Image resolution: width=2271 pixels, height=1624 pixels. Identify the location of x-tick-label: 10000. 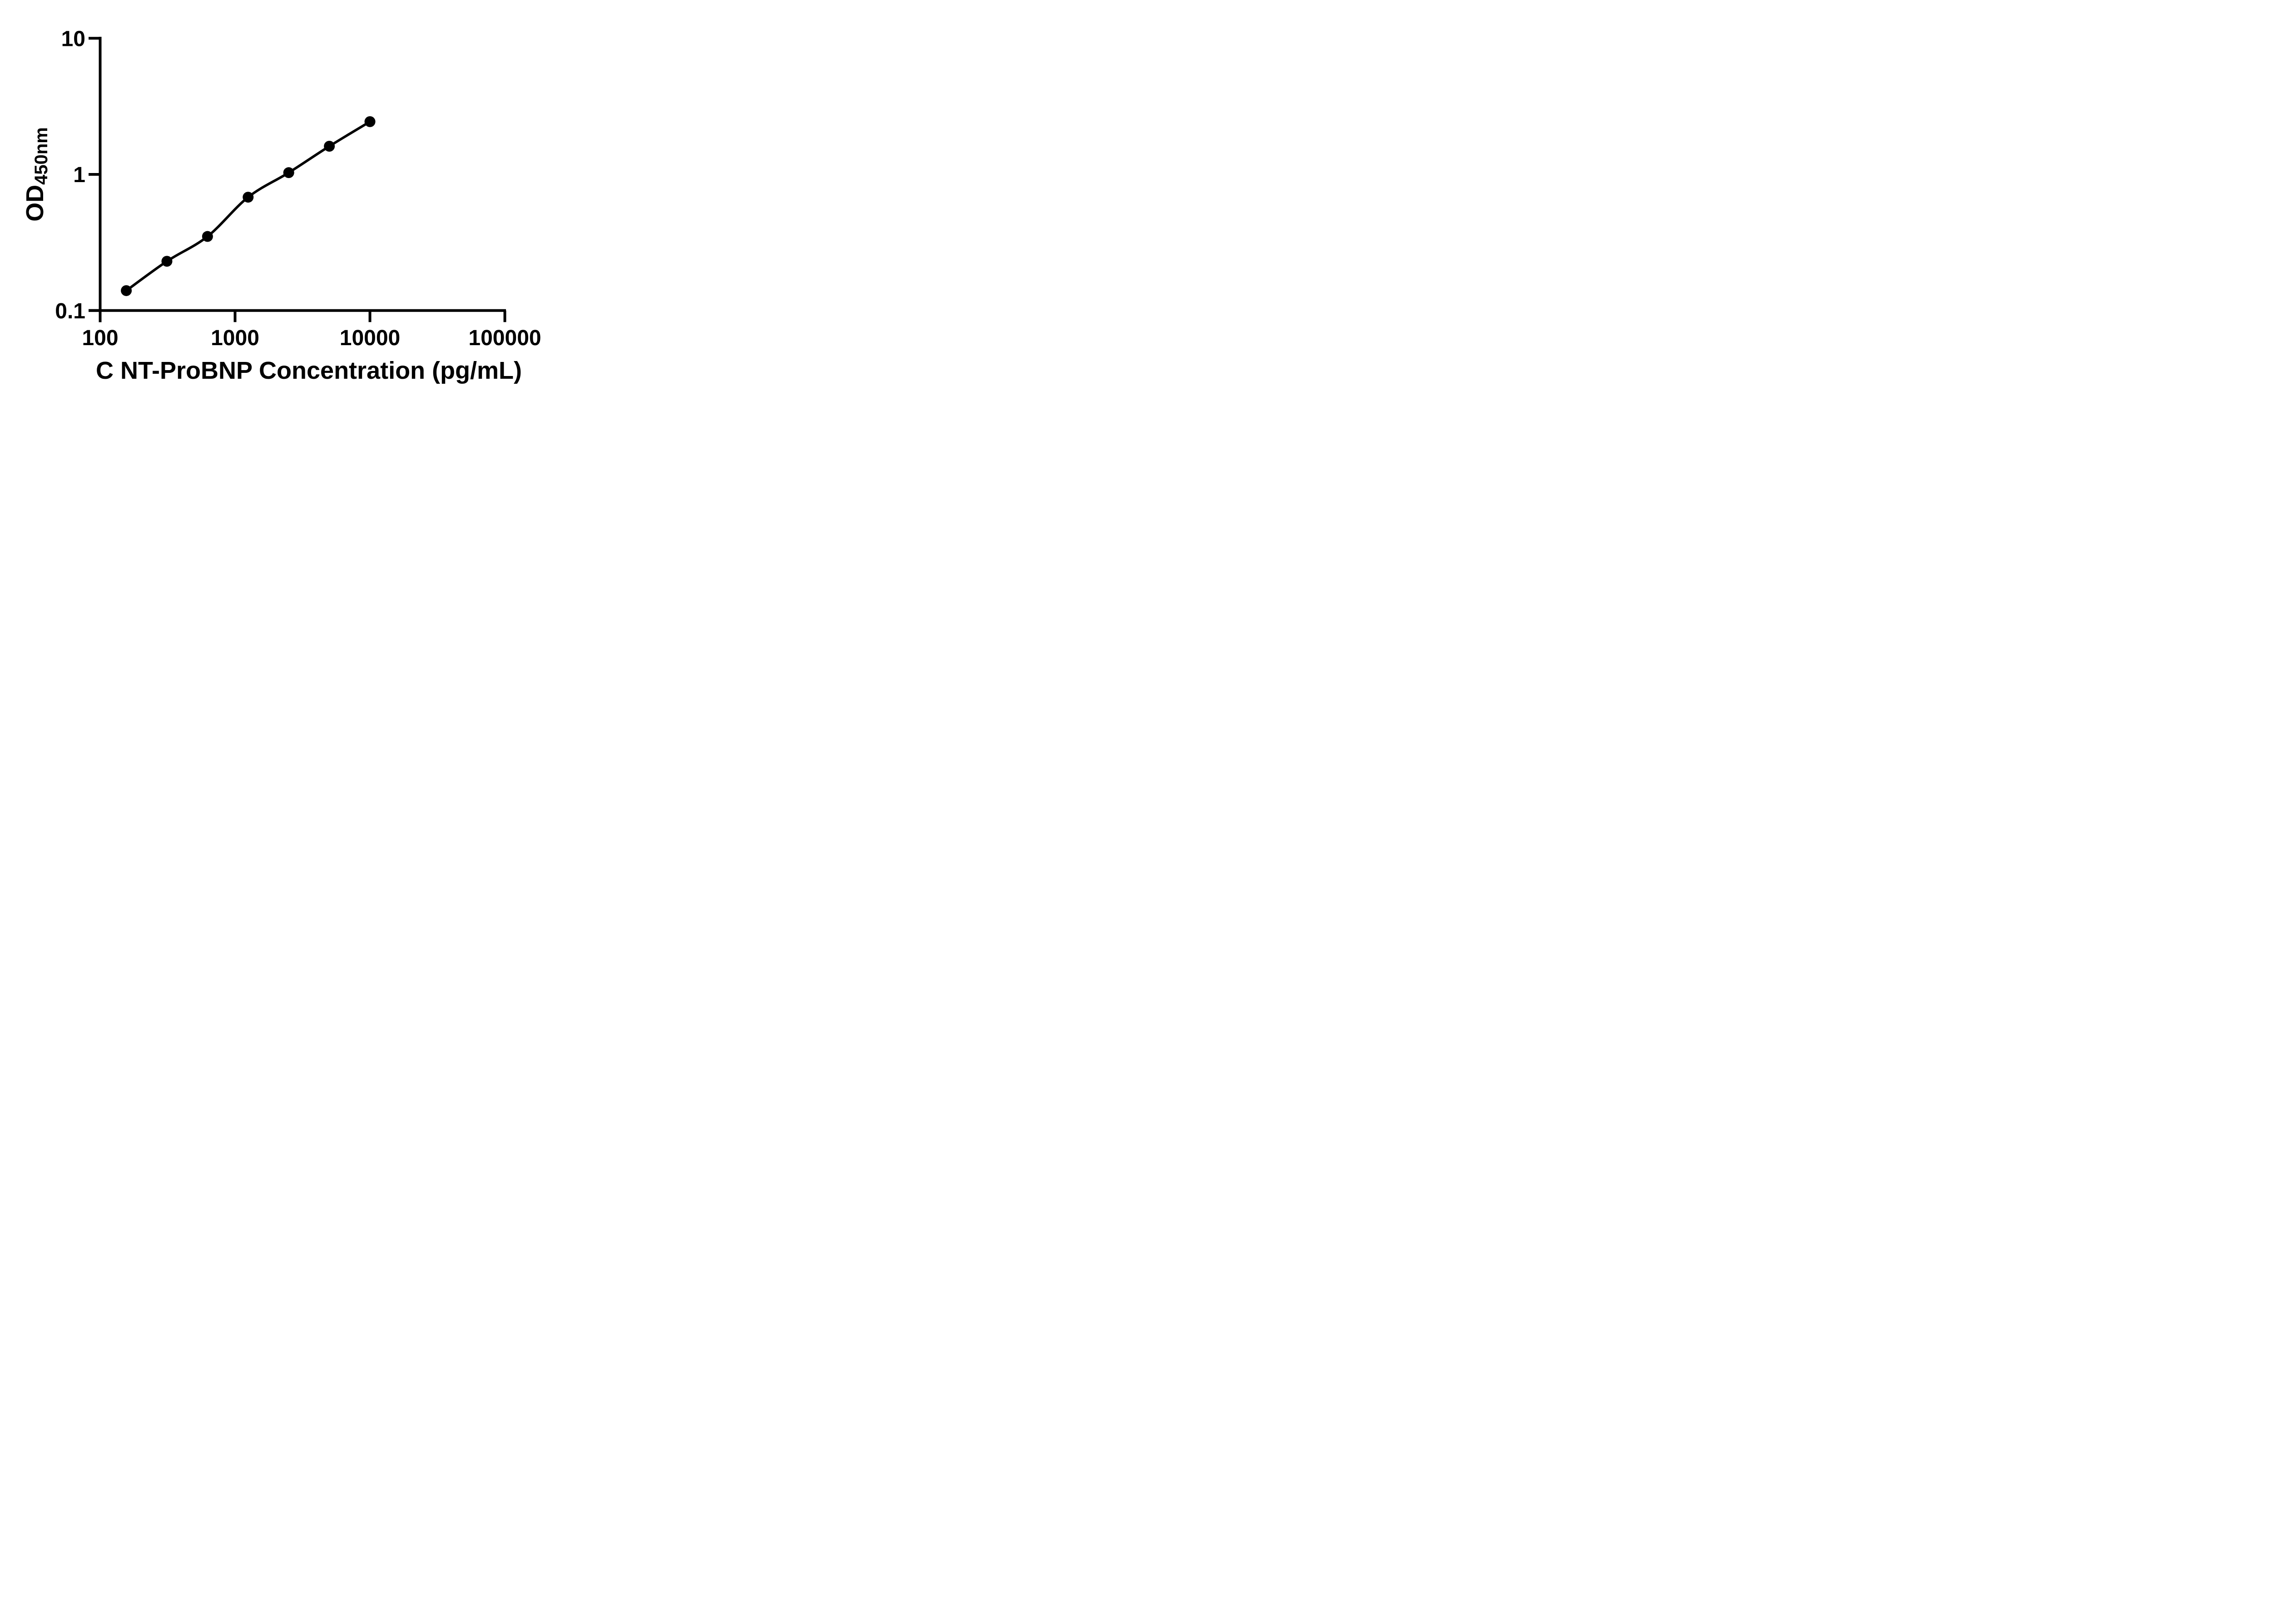
(370, 338).